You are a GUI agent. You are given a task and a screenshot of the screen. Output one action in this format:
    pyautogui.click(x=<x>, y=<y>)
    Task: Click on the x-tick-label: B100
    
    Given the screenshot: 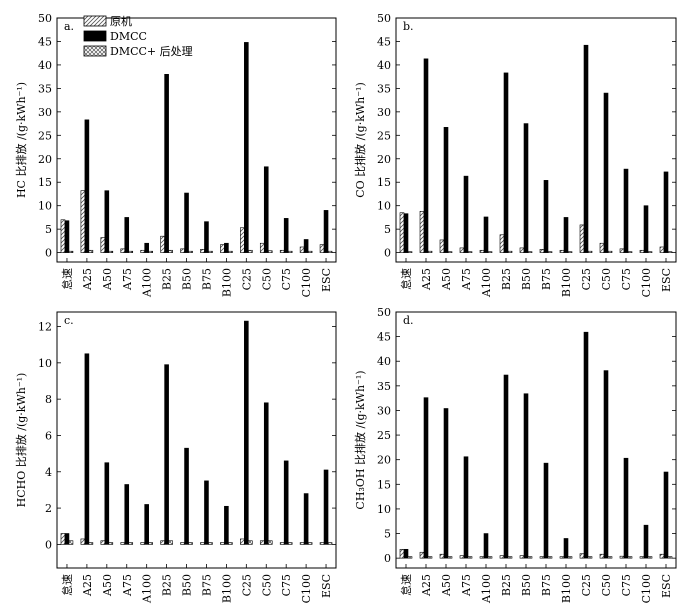 What is the action you would take?
    pyautogui.click(x=226, y=588)
    